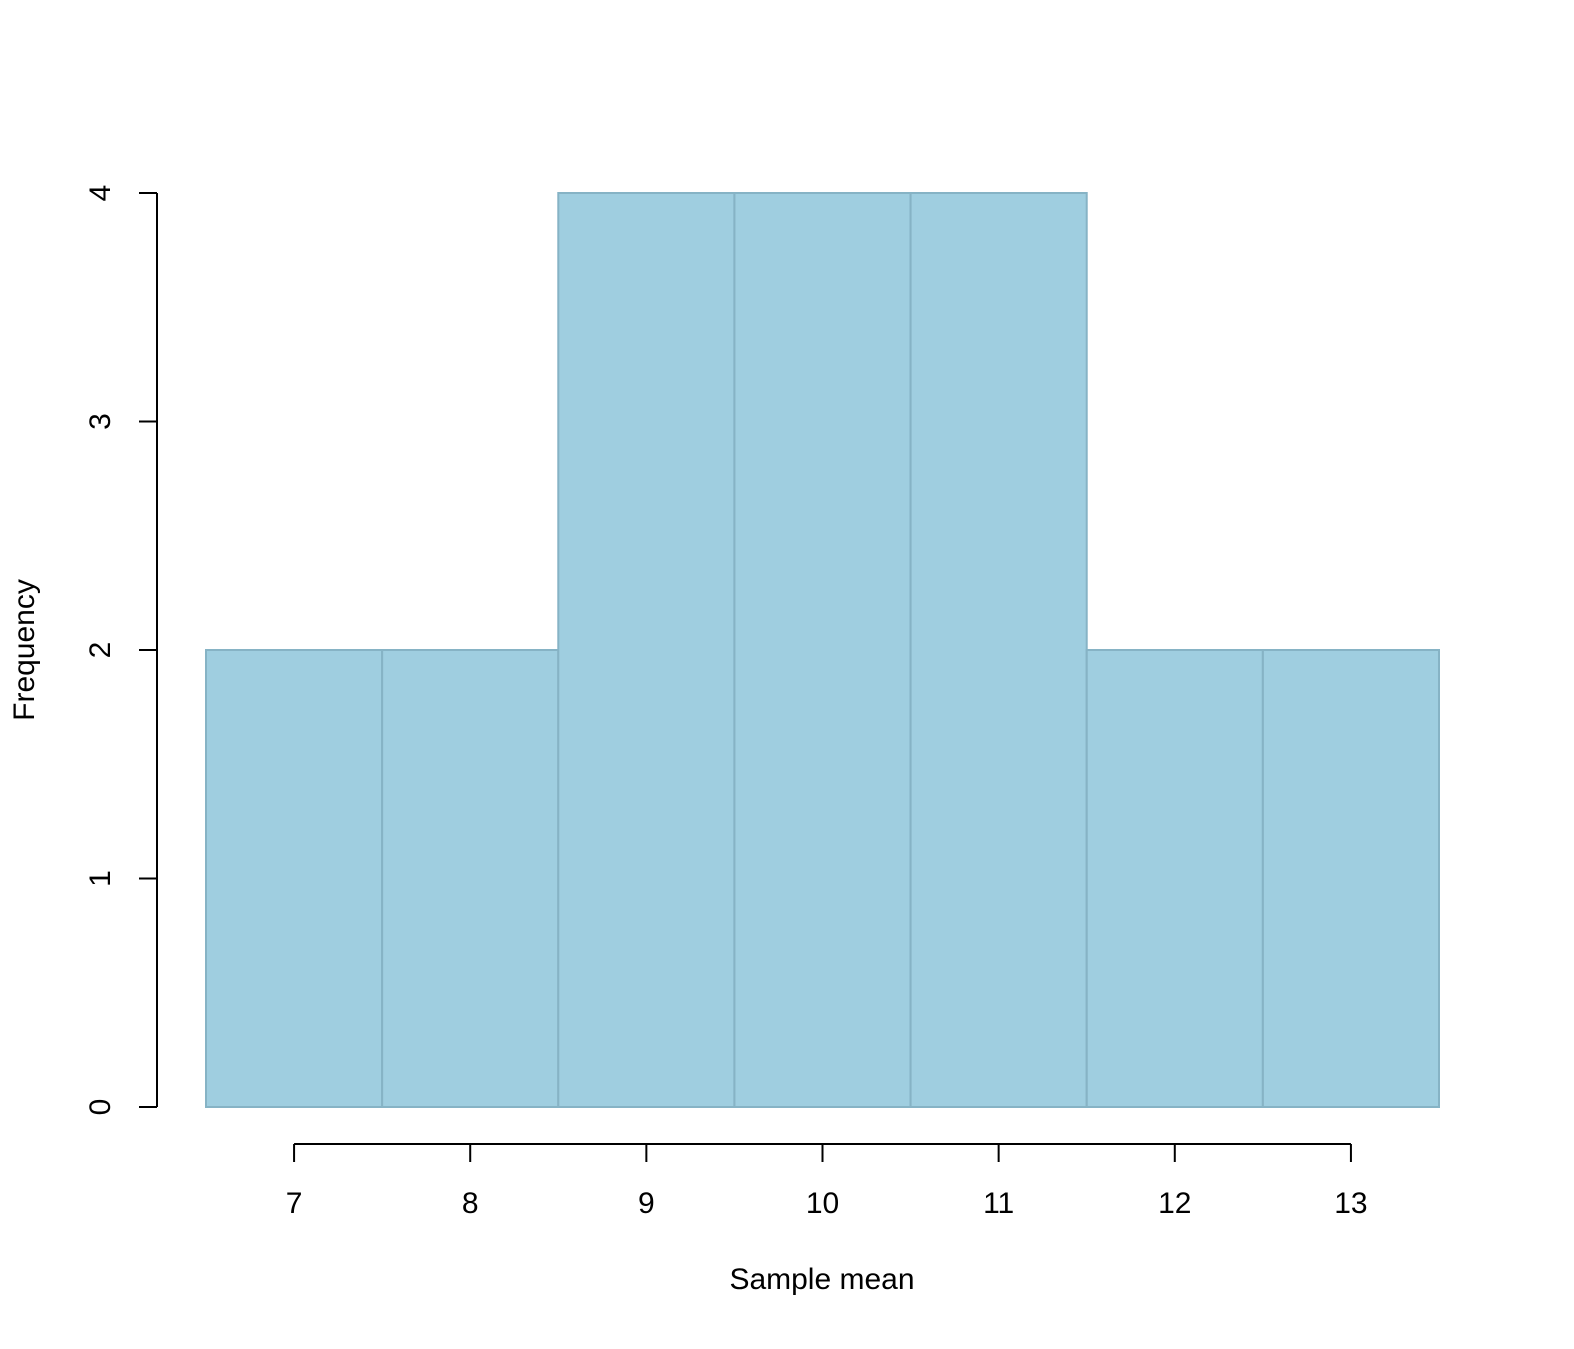 The height and width of the screenshot is (1349, 1574). I want to click on y-tick-label-4: 4, so click(100, 193).